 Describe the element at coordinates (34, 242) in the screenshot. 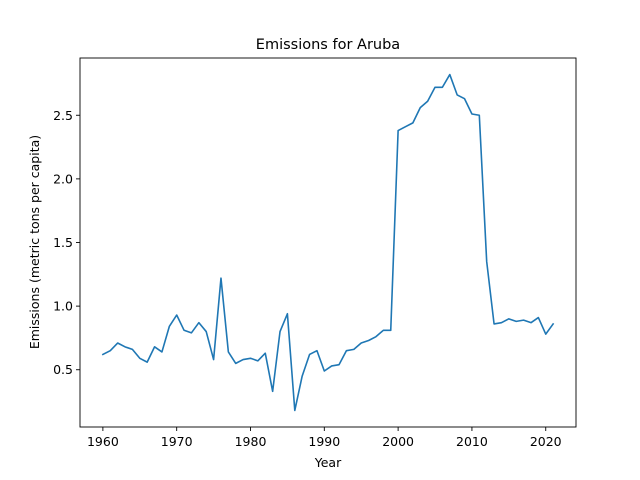

I see `y-axis-label: Emissions (metric tons per capita)` at that location.